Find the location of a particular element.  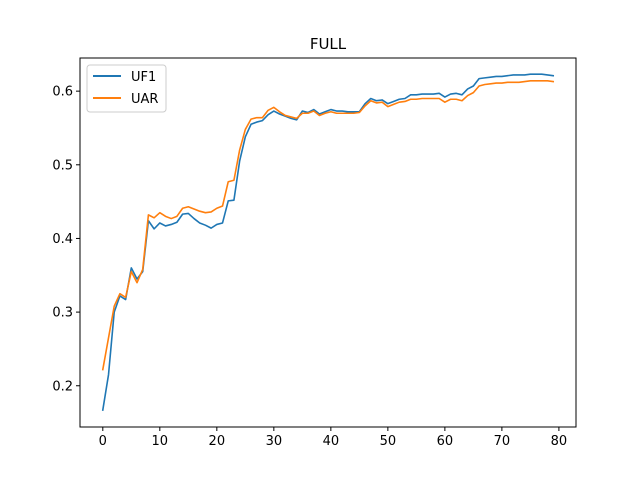

legend-label-uf1: UF1 is located at coordinates (143, 77).